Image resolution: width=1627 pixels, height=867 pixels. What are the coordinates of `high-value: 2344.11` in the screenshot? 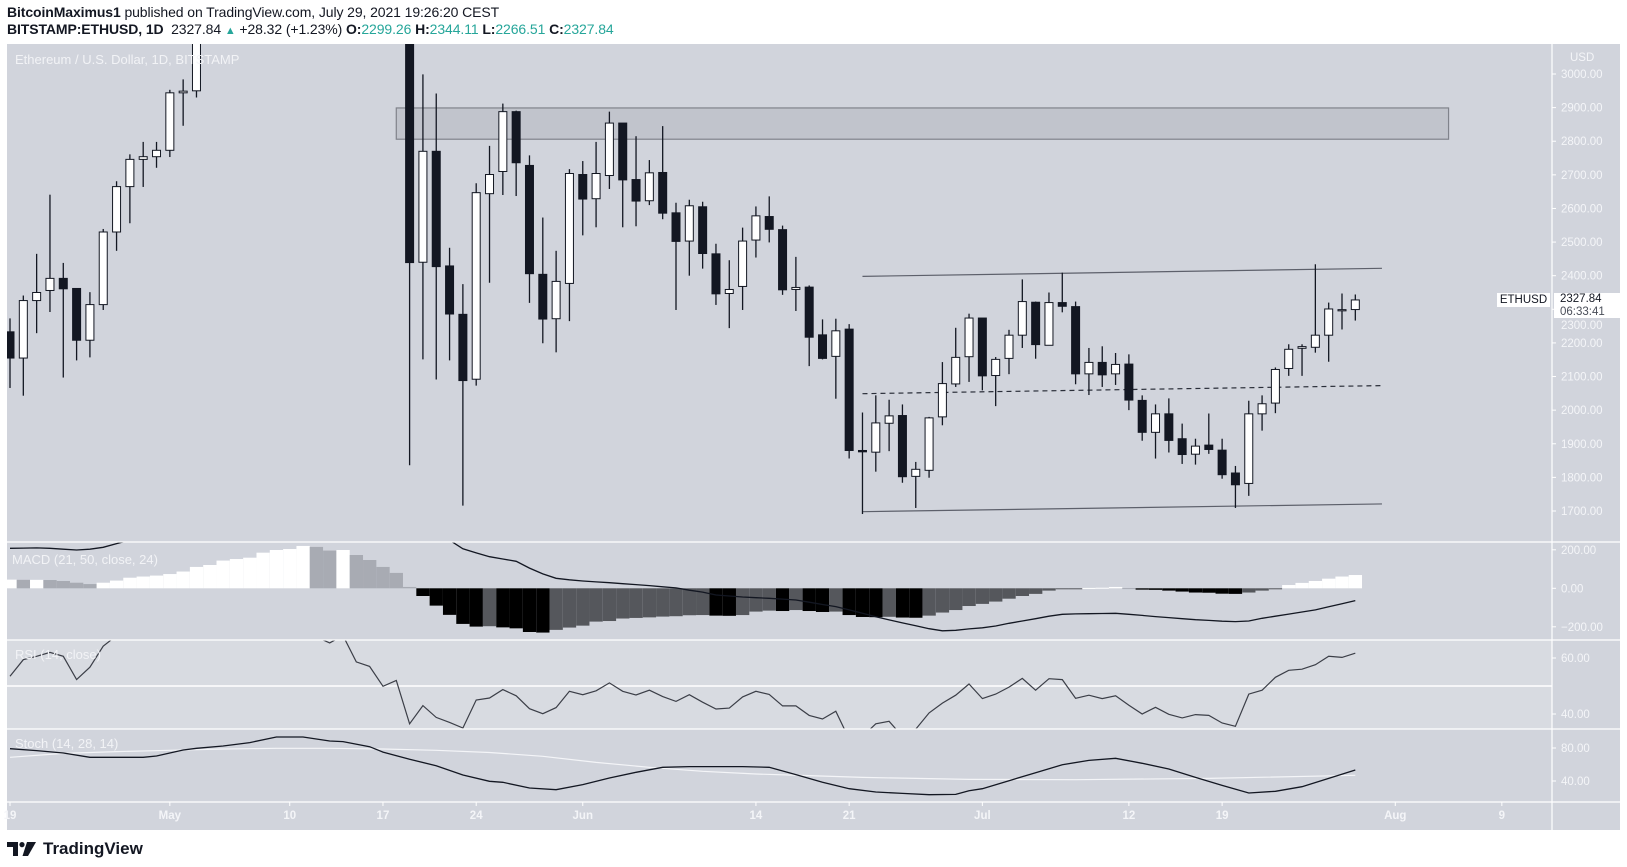 It's located at (454, 29).